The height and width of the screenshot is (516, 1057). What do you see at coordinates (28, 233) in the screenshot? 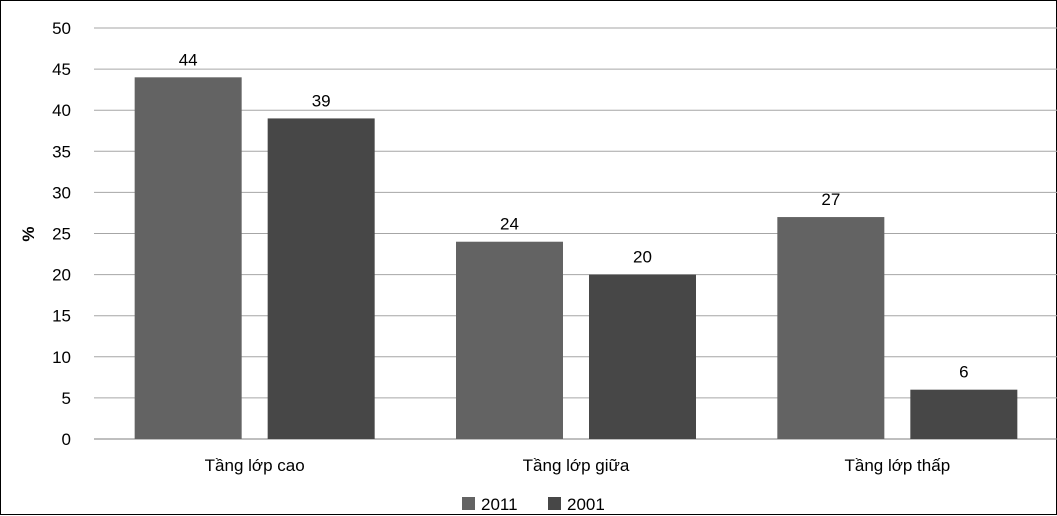
I see `y-axis-title: %` at bounding box center [28, 233].